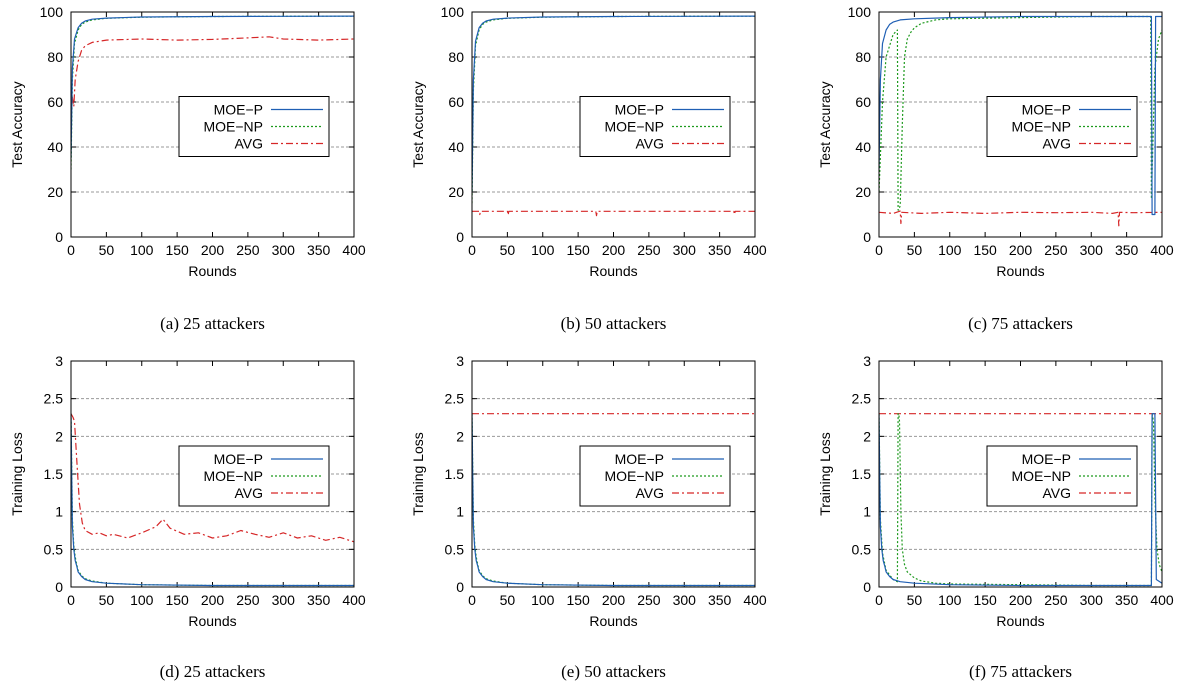  Describe the element at coordinates (614, 323) in the screenshot. I see `panel-caption: (b) 50 attackers` at that location.